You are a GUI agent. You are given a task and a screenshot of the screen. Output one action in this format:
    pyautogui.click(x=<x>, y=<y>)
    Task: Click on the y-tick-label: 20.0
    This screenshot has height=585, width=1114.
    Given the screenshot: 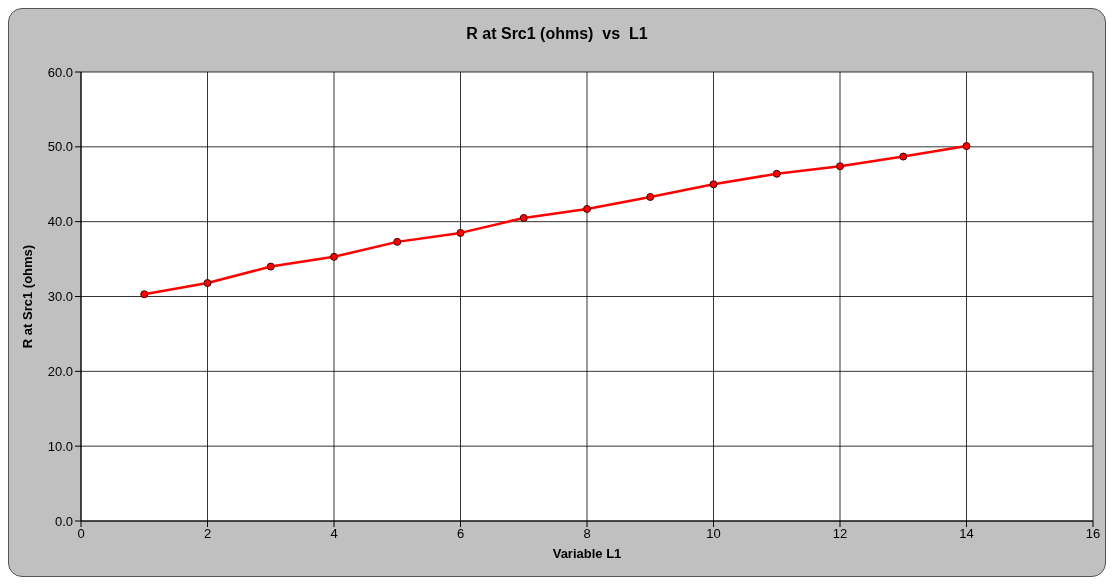 What is the action you would take?
    pyautogui.click(x=60, y=371)
    